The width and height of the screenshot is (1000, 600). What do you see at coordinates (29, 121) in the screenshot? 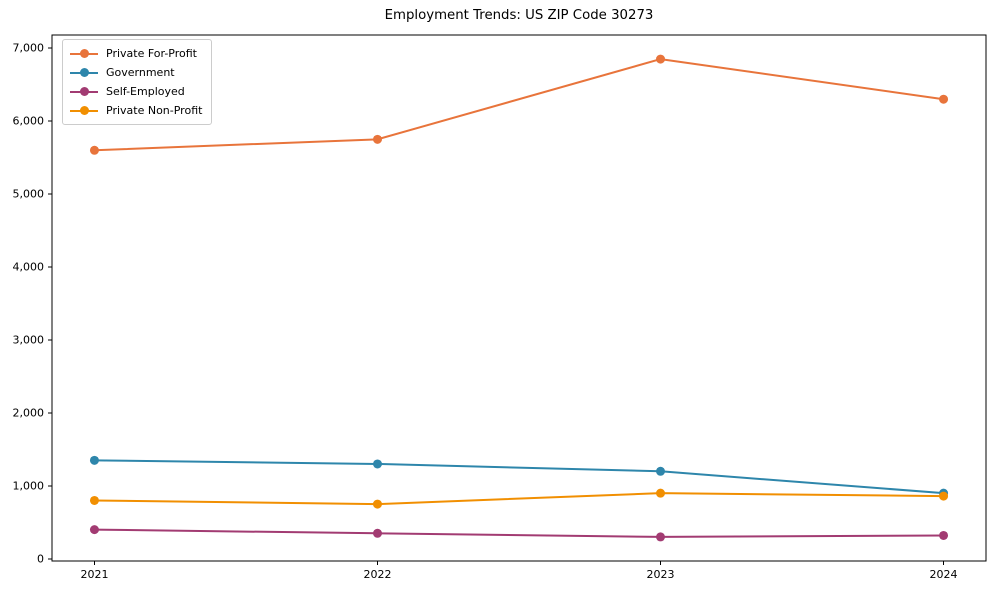
I see `y-tick-label: 6,000` at bounding box center [29, 121].